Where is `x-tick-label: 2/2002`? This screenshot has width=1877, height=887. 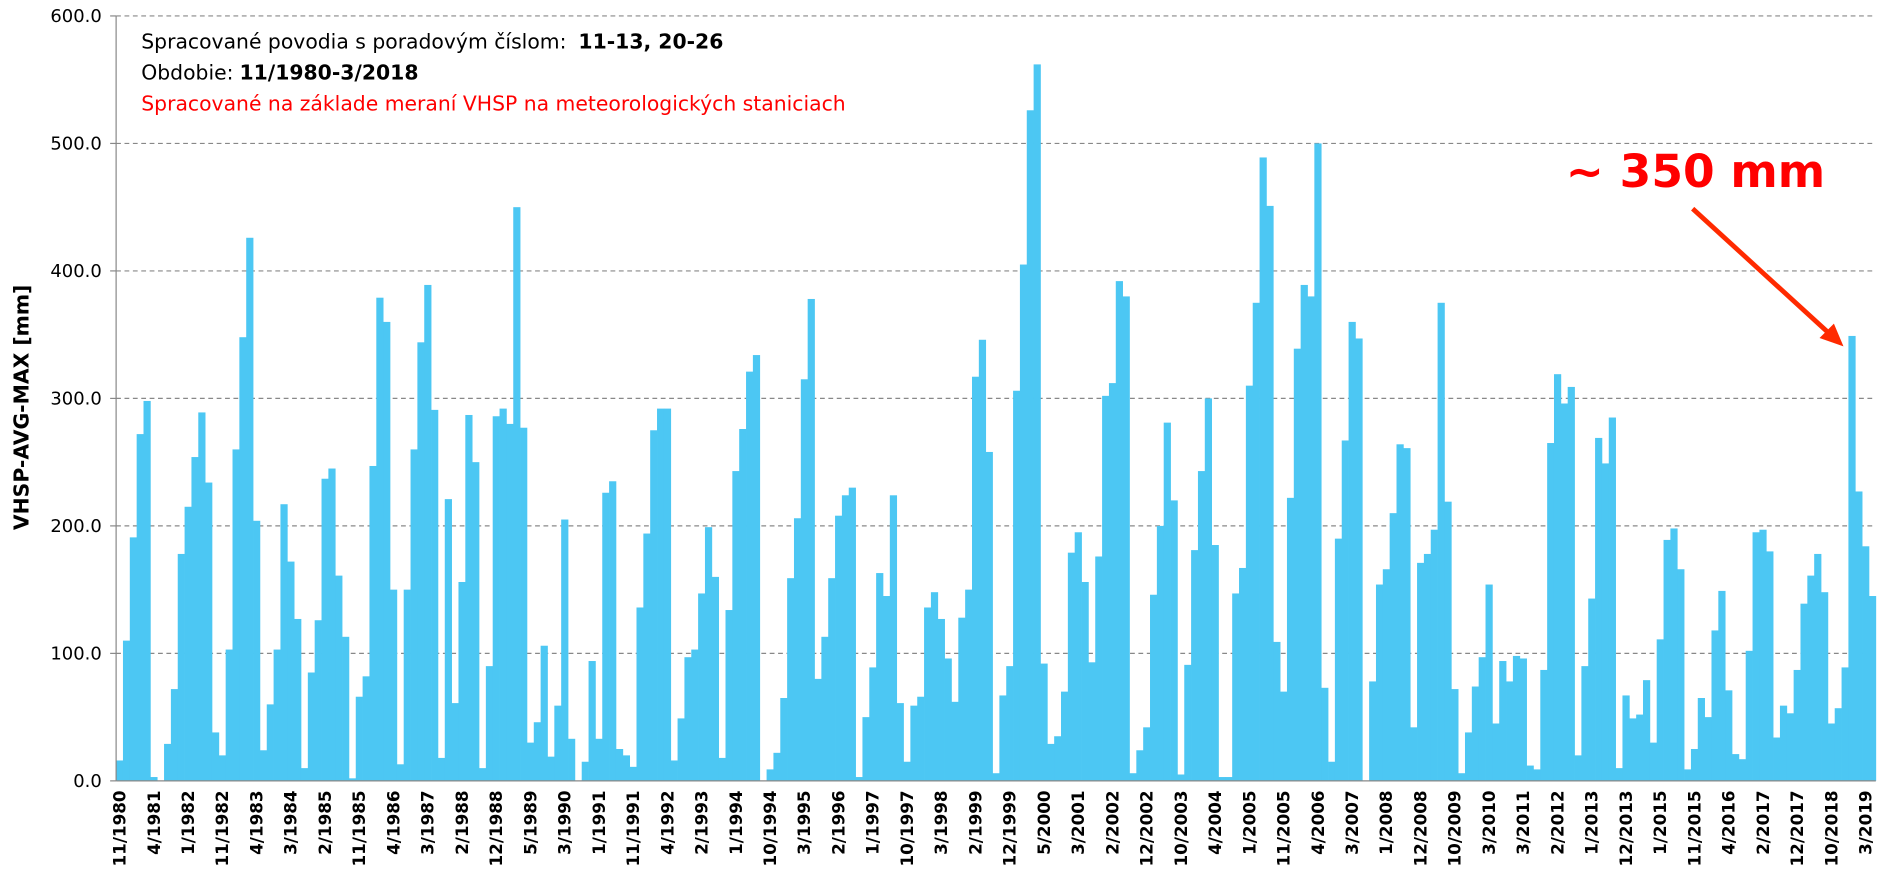
x-tick-label: 2/2002 is located at coordinates (1112, 822).